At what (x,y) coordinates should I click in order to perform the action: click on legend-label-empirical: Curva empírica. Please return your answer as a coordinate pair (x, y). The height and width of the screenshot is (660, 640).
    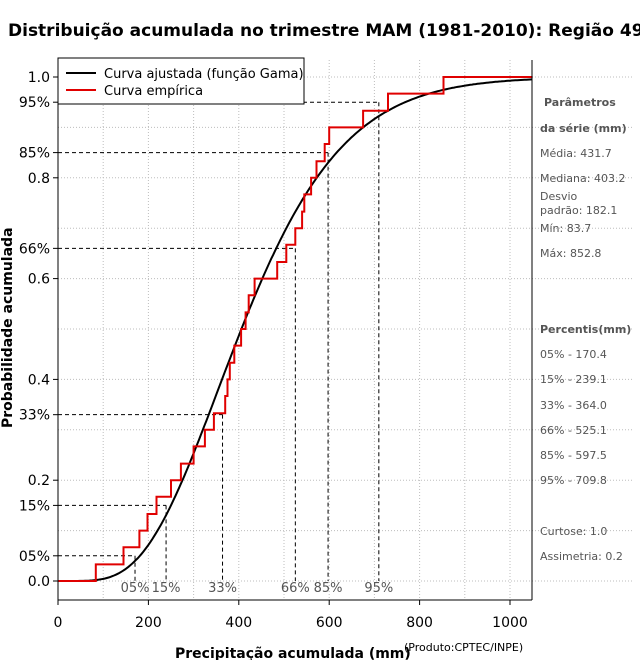
    Looking at the image, I should click on (153, 91).